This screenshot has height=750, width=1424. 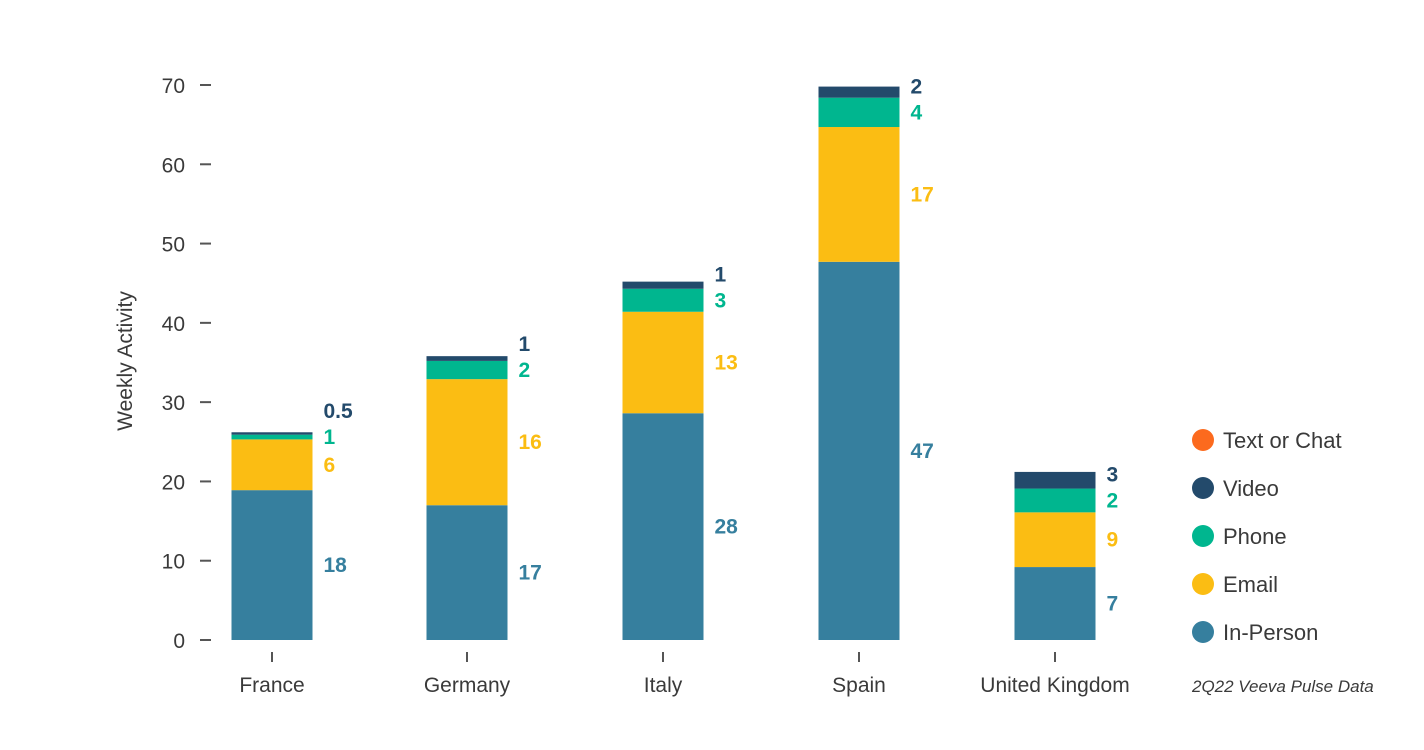 I want to click on y-axis: 0 10 20 30 40 50 60 70, so click(x=186, y=364).